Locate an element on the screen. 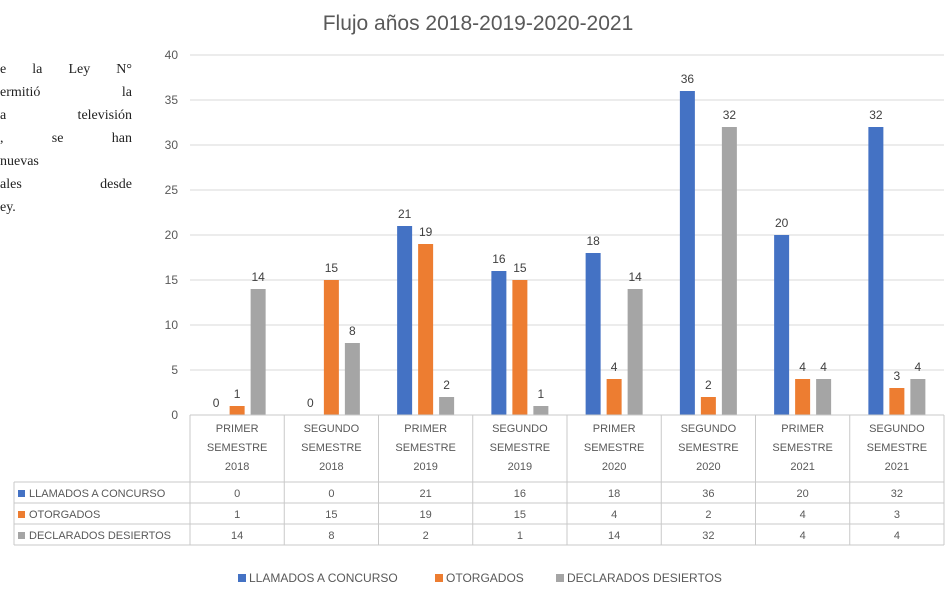 The height and width of the screenshot is (589, 948). data-label: 19 is located at coordinates (426, 232).